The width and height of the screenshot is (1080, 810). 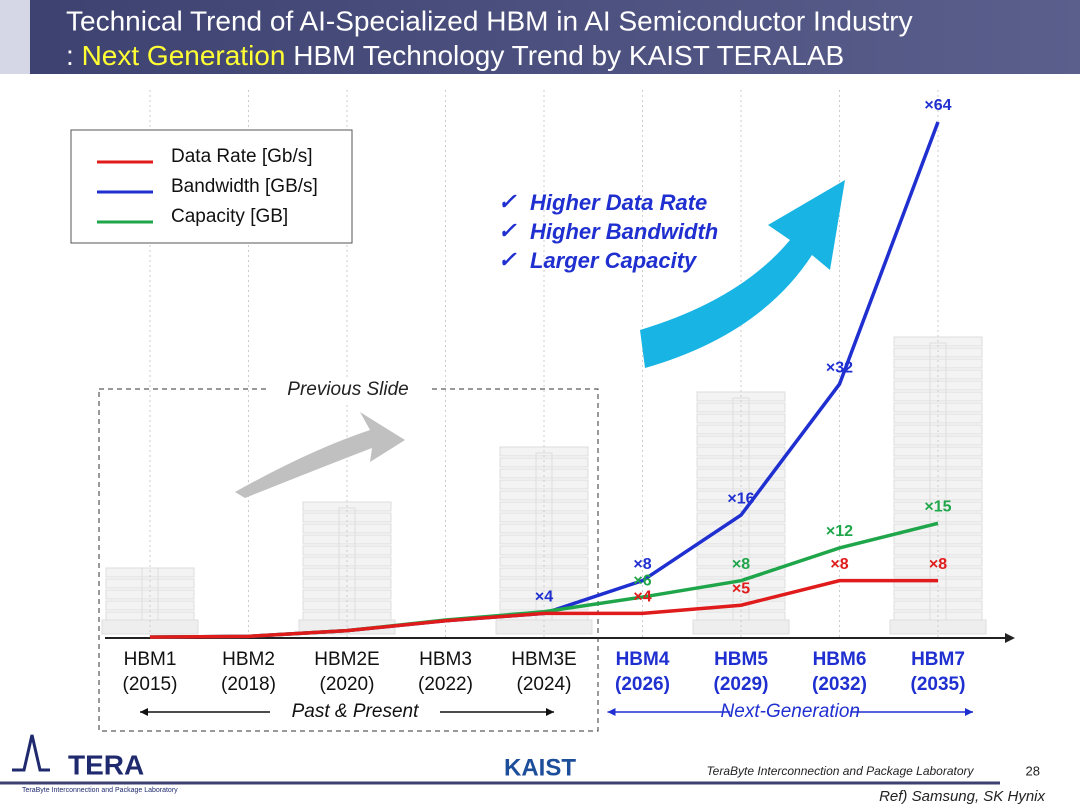 I want to click on group-label: Past & Present, so click(x=355, y=711).